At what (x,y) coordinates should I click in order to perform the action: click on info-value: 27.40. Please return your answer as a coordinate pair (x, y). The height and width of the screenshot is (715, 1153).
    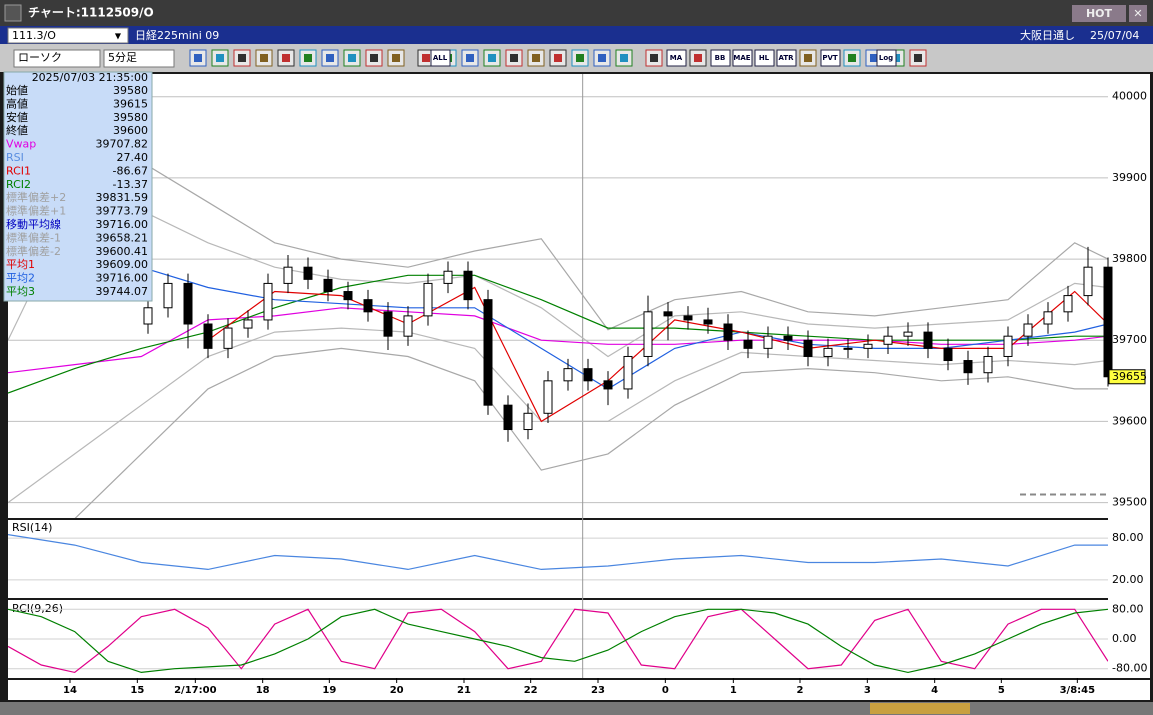
    Looking at the image, I should click on (133, 157).